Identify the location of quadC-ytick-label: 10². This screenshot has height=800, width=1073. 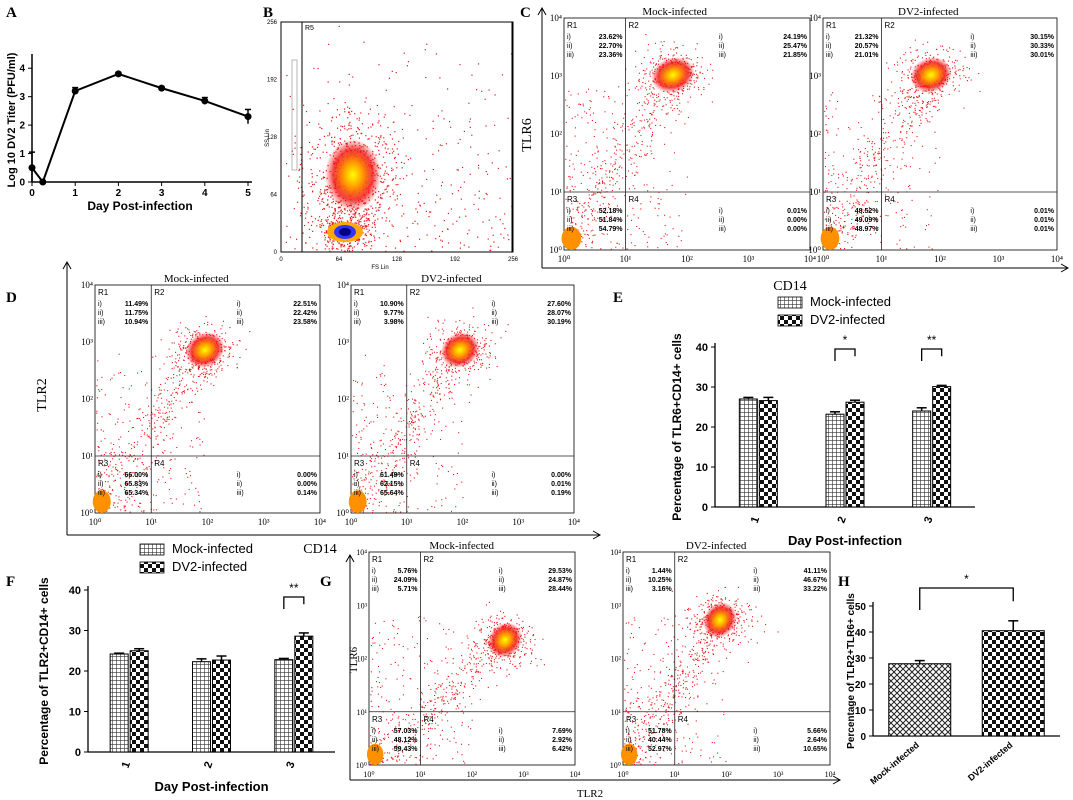
(815, 134).